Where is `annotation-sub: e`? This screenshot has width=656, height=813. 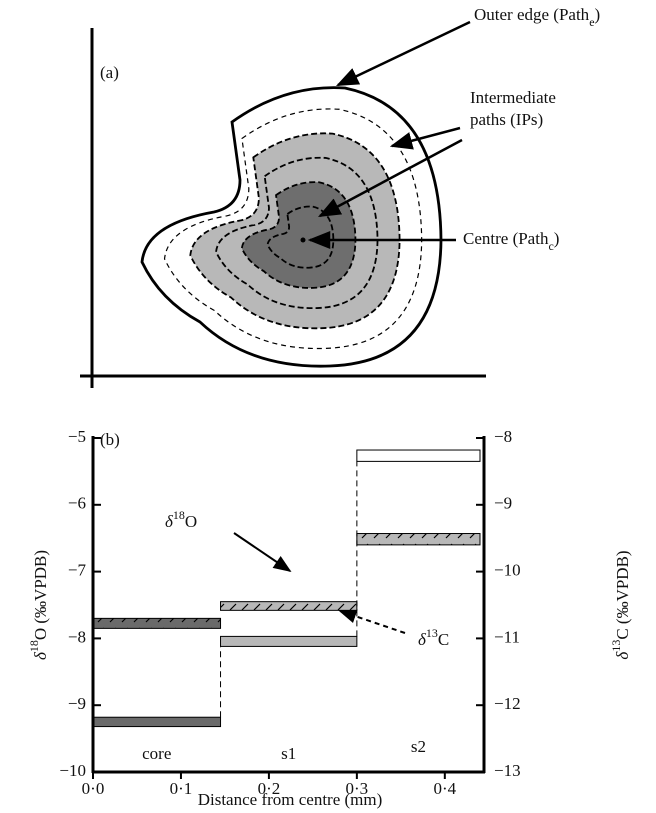 annotation-sub: e is located at coordinates (591, 22).